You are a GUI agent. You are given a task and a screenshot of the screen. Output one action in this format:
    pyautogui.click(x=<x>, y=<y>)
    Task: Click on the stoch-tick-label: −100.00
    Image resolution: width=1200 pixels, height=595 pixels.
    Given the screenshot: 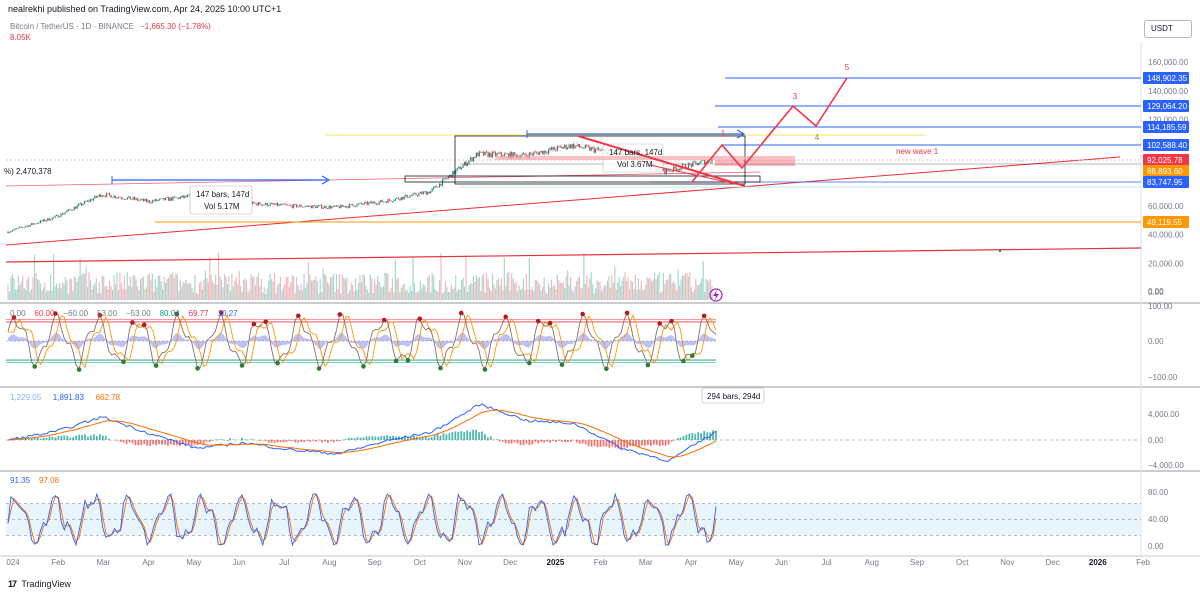 What is the action you would take?
    pyautogui.click(x=1163, y=377)
    